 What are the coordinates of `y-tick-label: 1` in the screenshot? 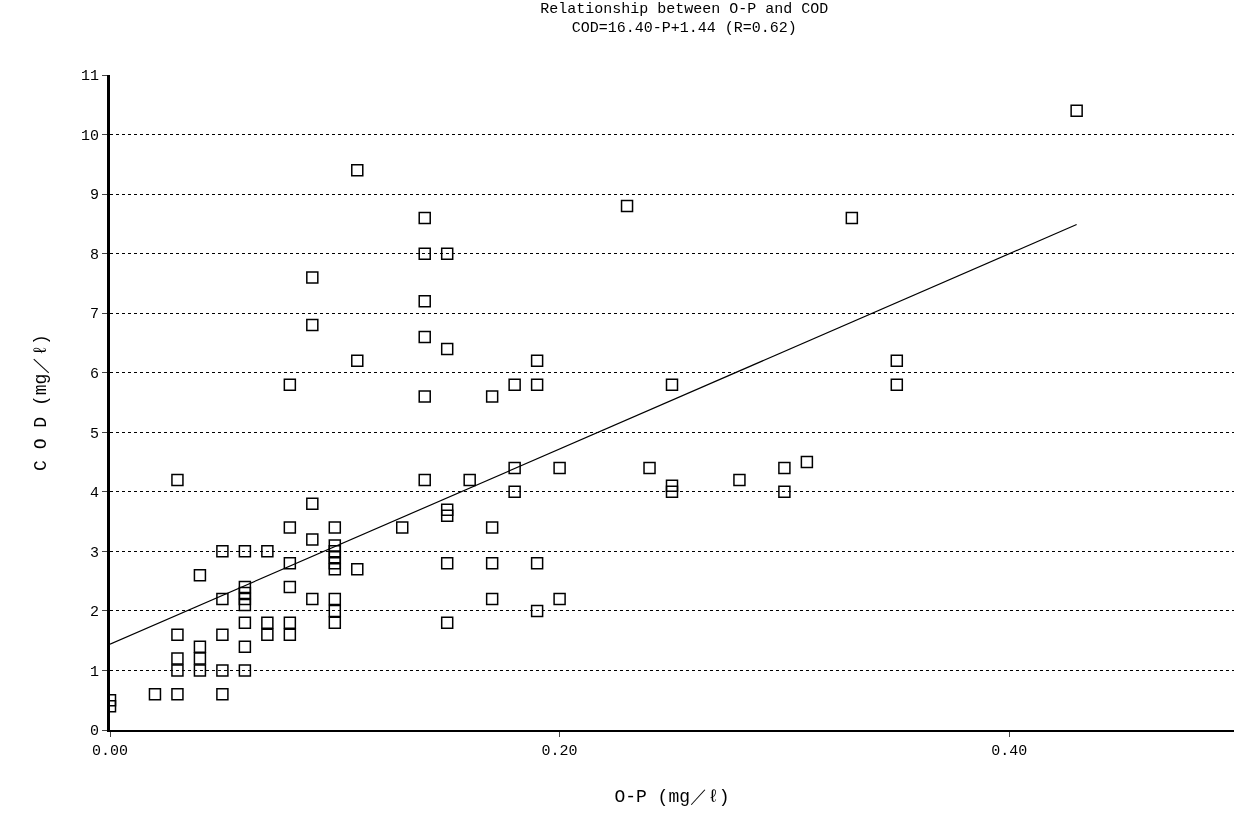 It's located at (94, 672).